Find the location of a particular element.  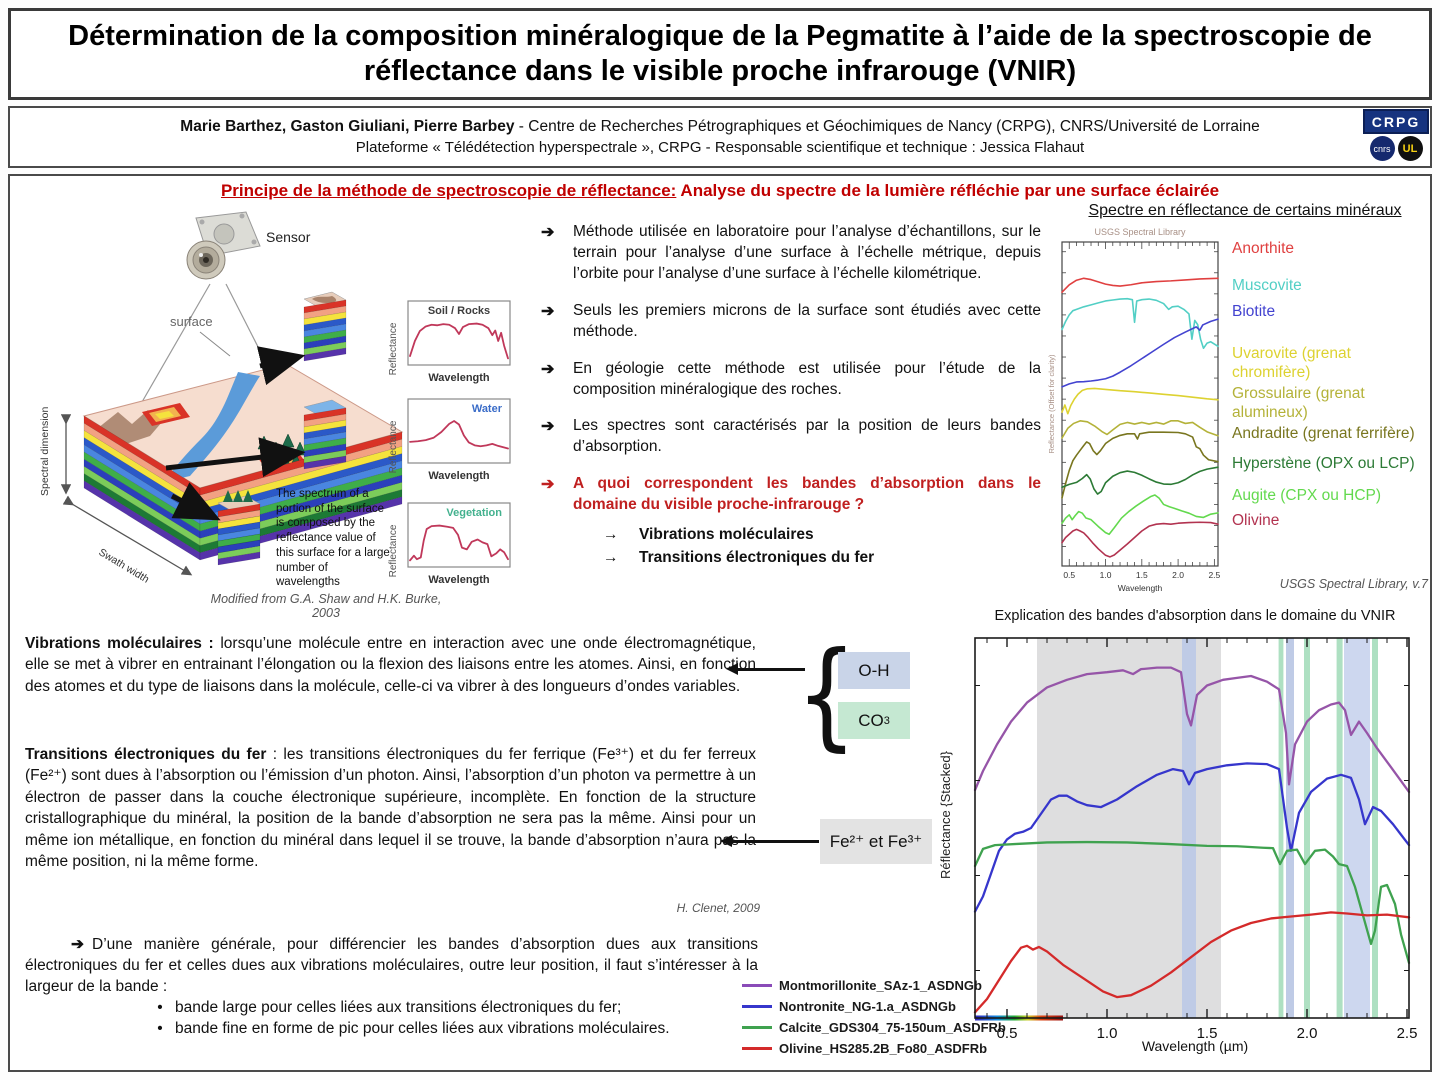

connector-line-fe is located at coordinates (775, 841).